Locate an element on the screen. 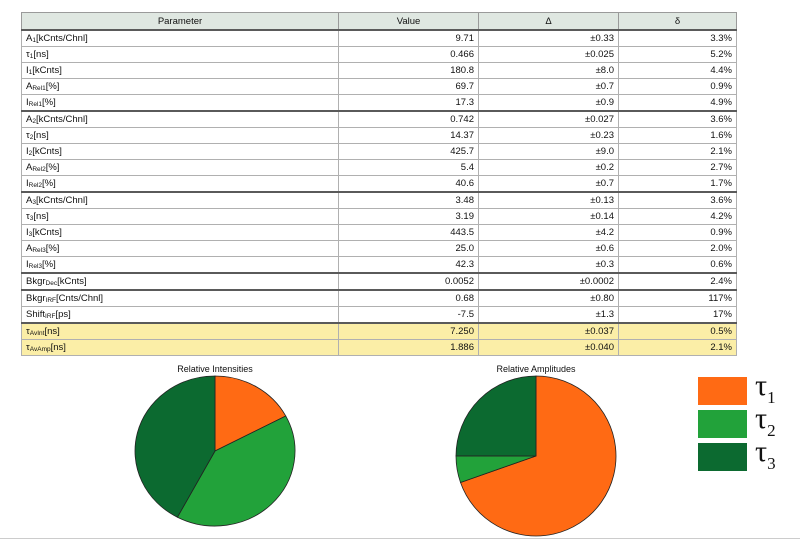 The width and height of the screenshot is (800, 543). header-delta: Δ is located at coordinates (548, 21).